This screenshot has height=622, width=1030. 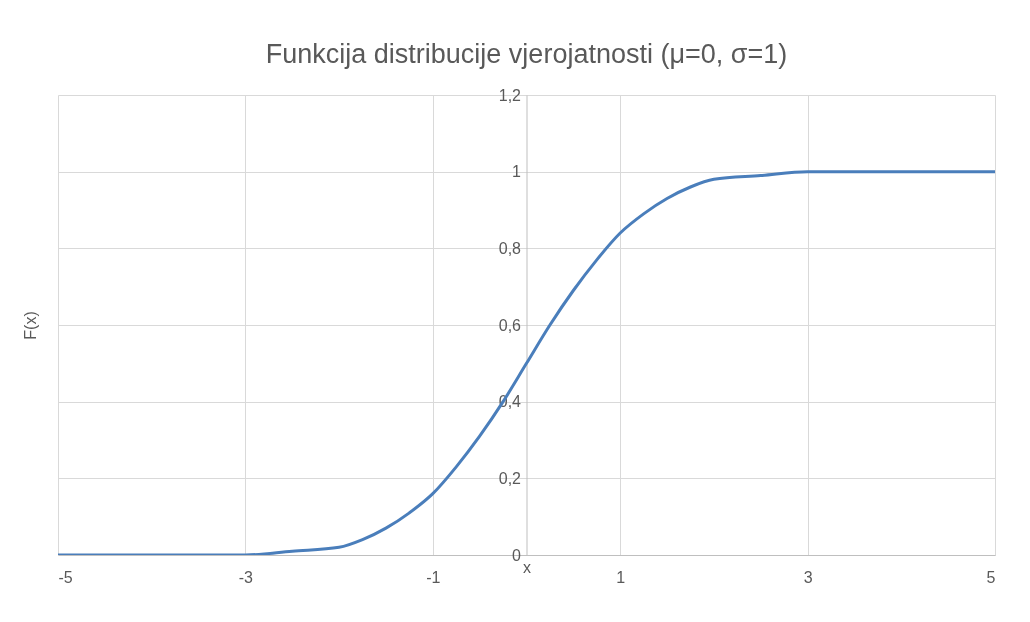 I want to click on y-tick-label: 1, so click(x=517, y=172).